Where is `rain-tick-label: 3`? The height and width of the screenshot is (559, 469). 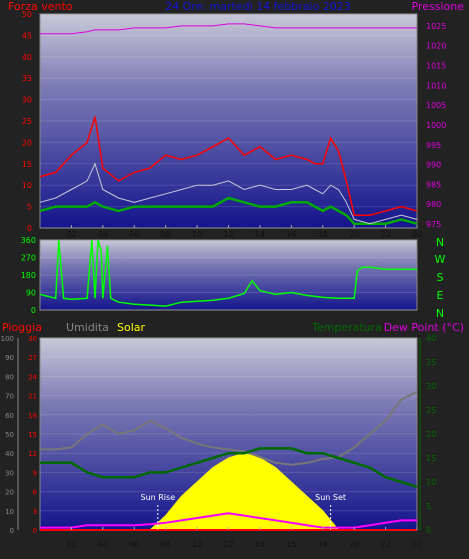 rain-tick-label: 3 is located at coordinates (35, 512).